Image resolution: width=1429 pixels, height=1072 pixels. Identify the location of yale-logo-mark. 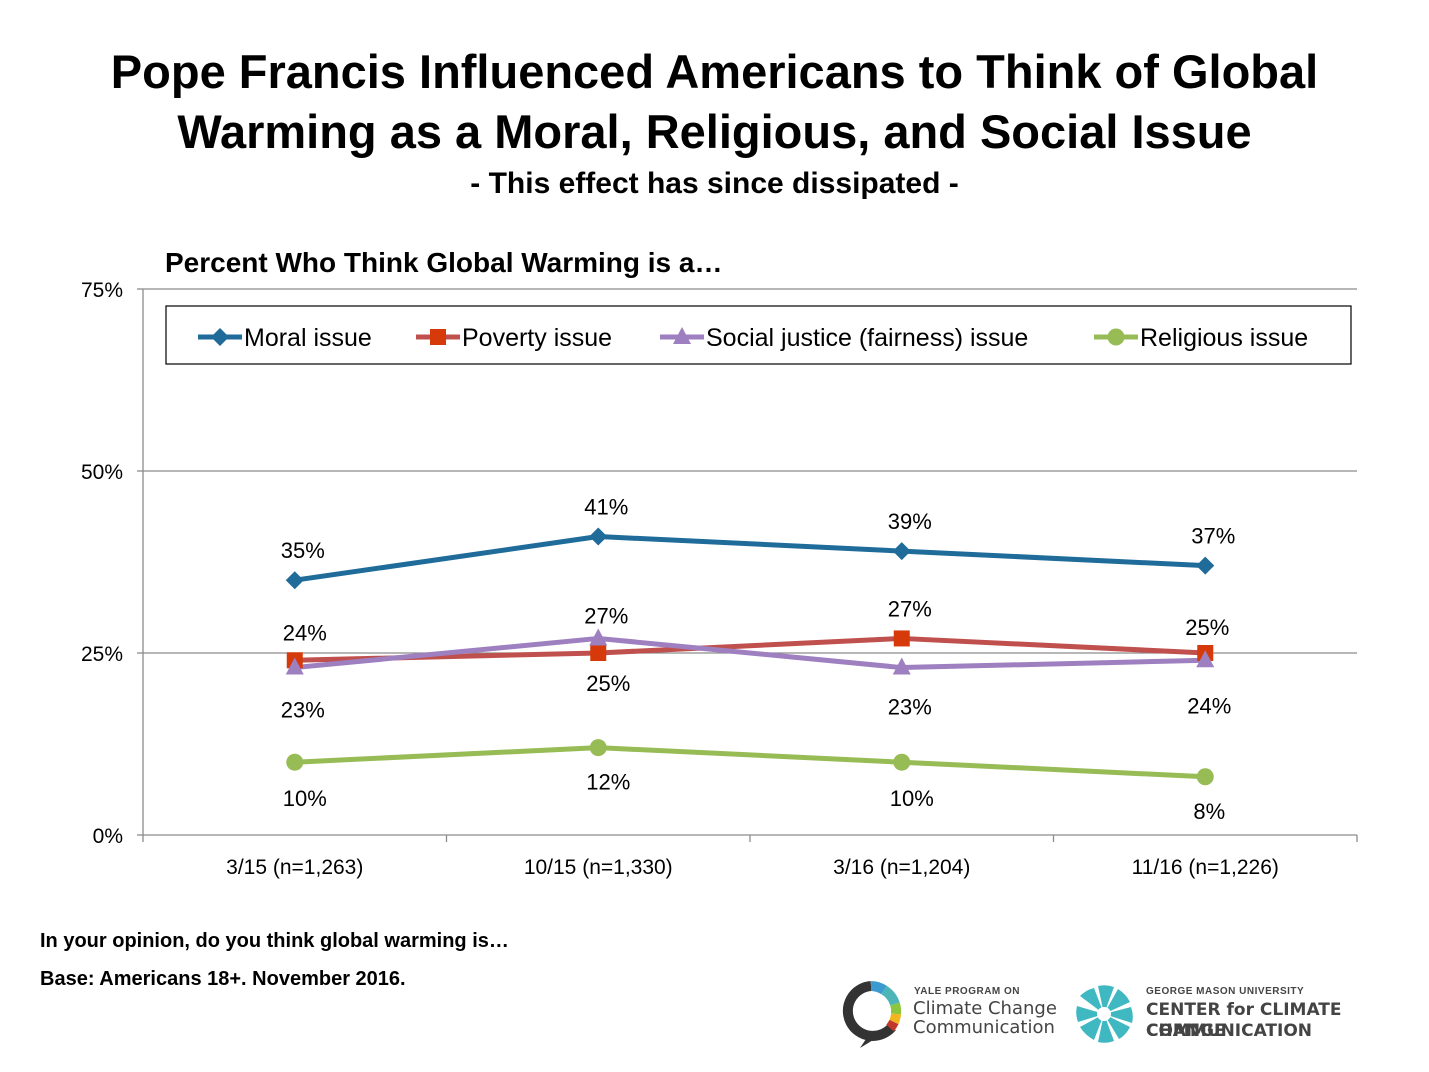
(872, 1014).